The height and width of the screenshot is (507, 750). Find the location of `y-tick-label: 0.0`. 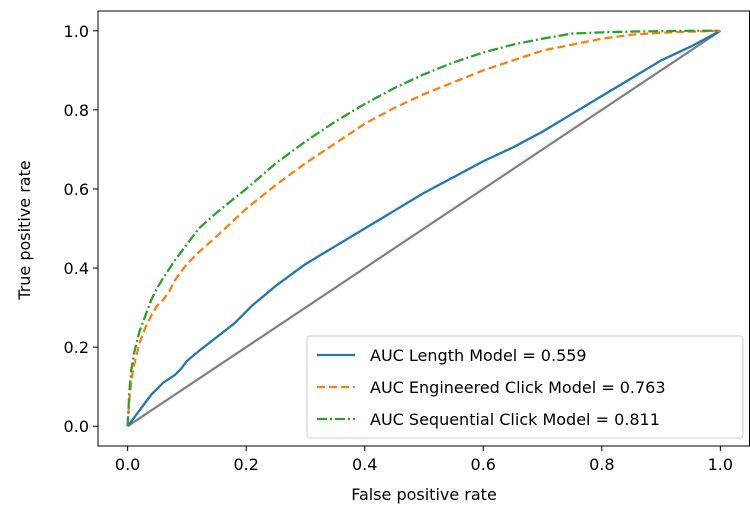

y-tick-label: 0.0 is located at coordinates (76, 426).